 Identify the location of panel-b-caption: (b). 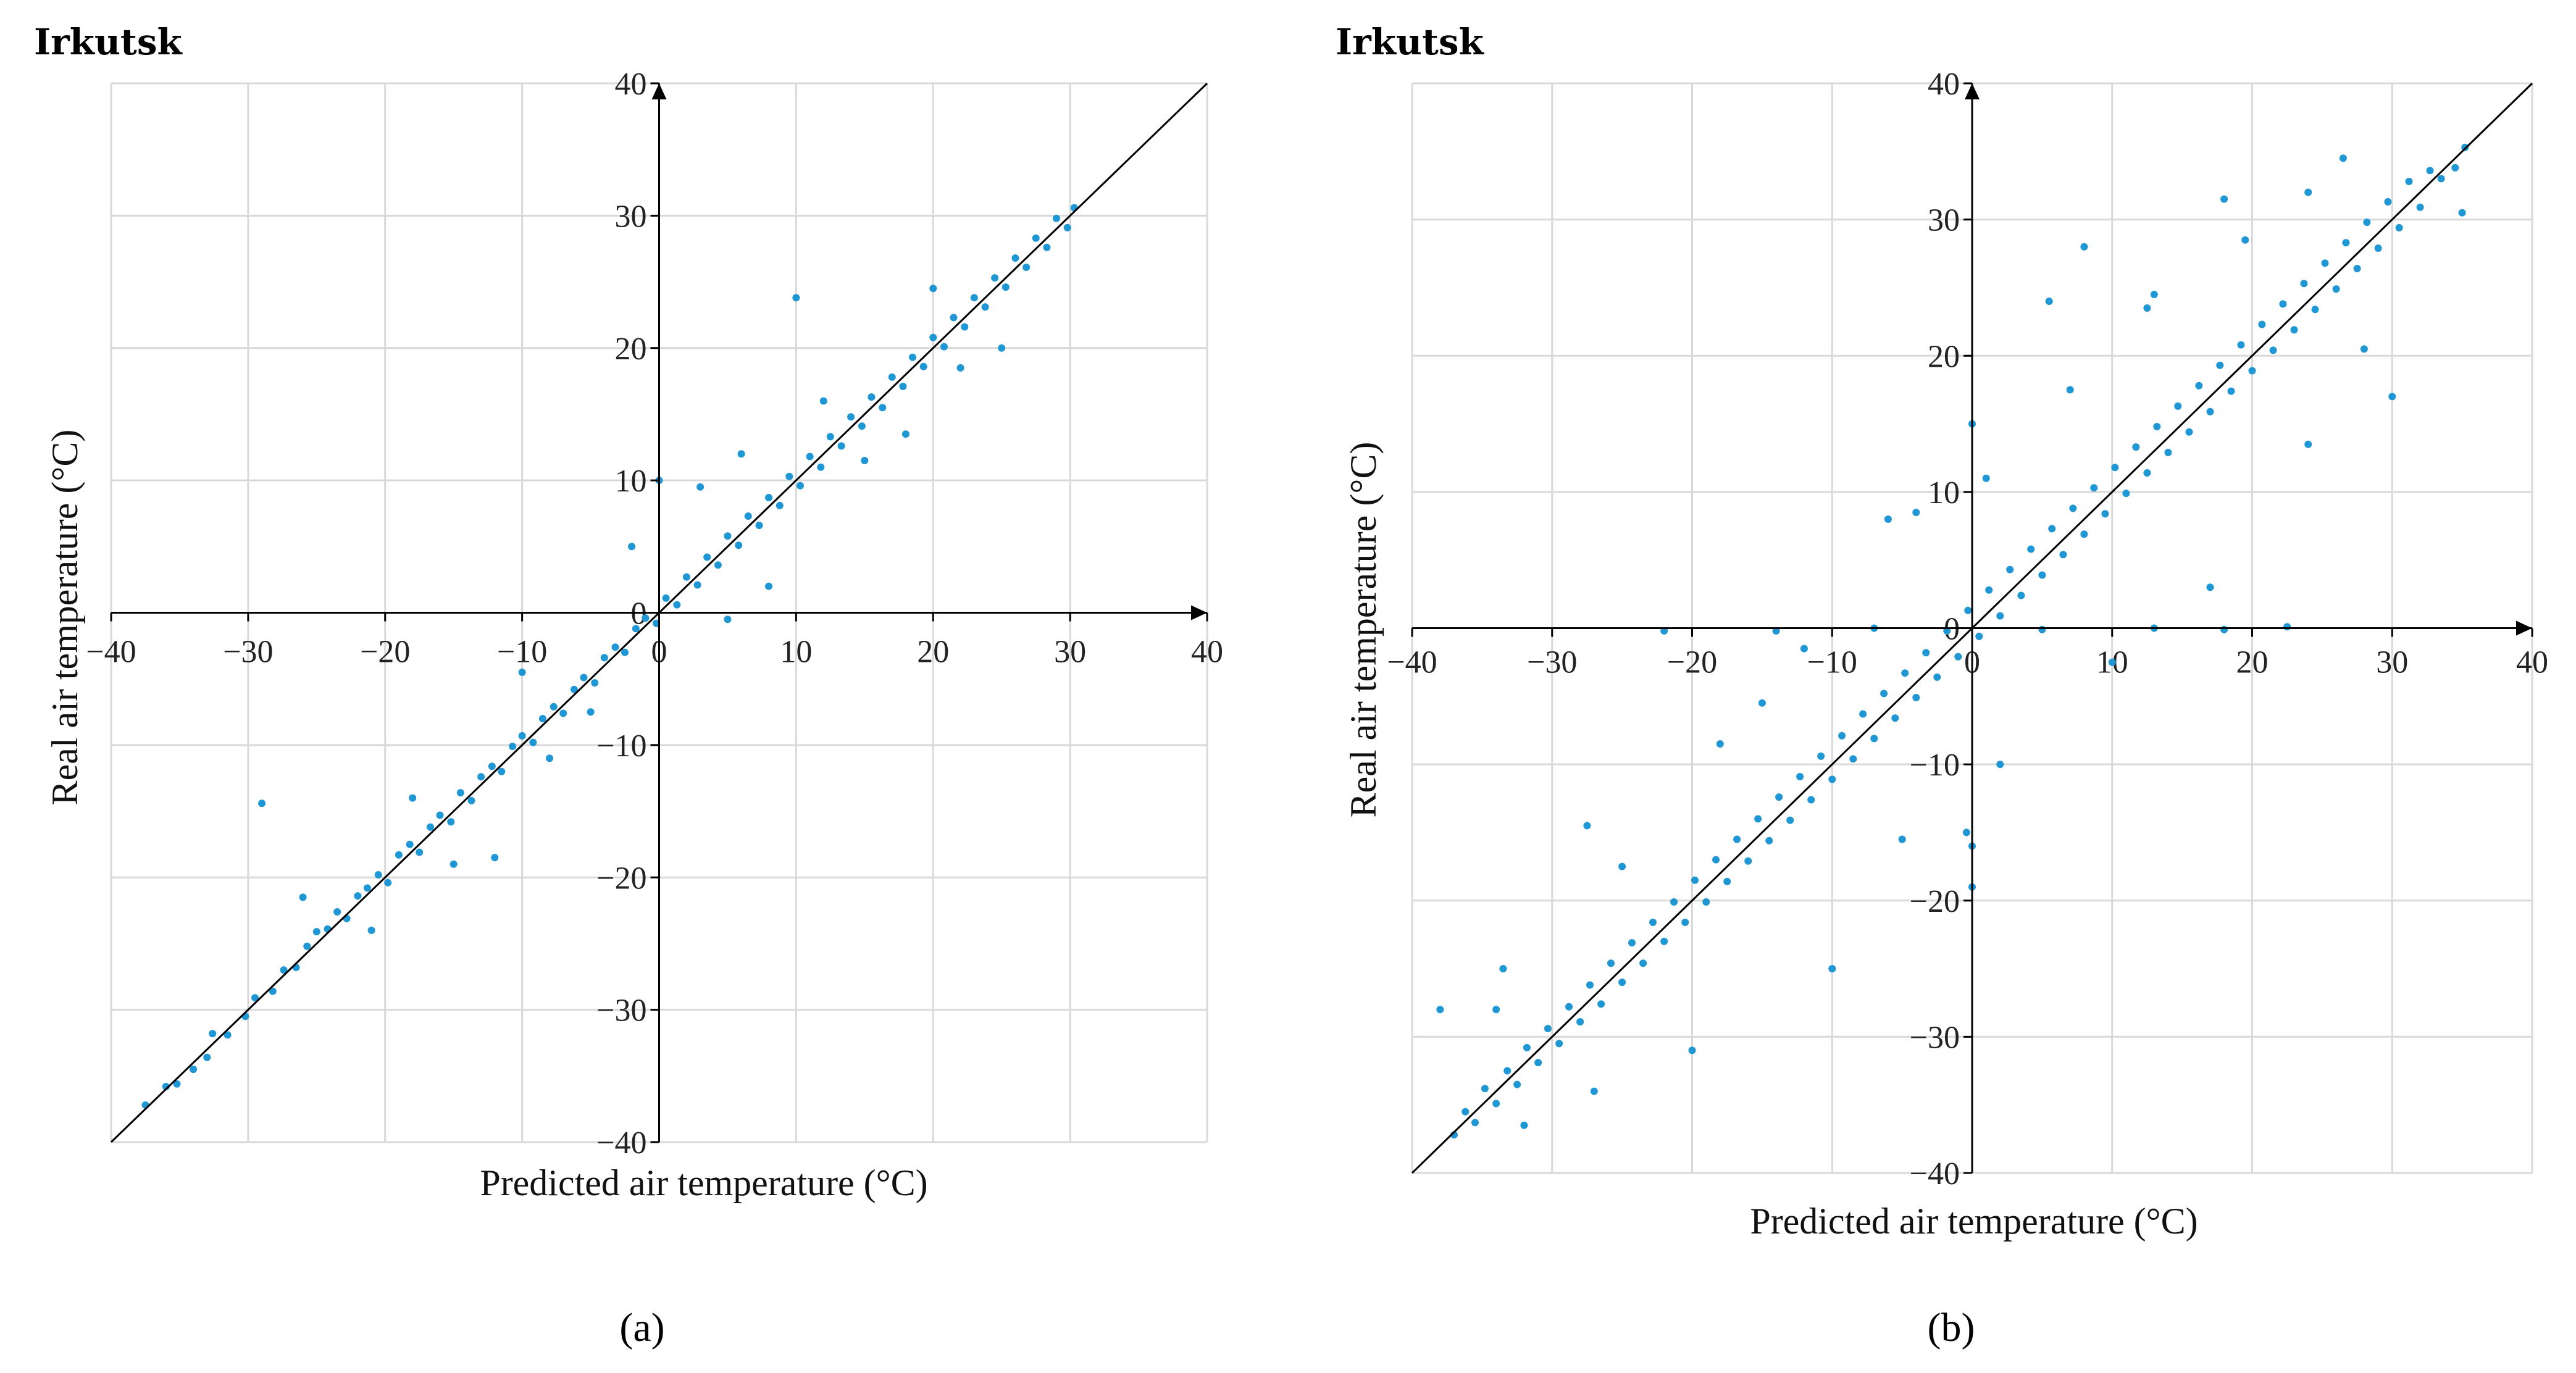
(1951, 1327).